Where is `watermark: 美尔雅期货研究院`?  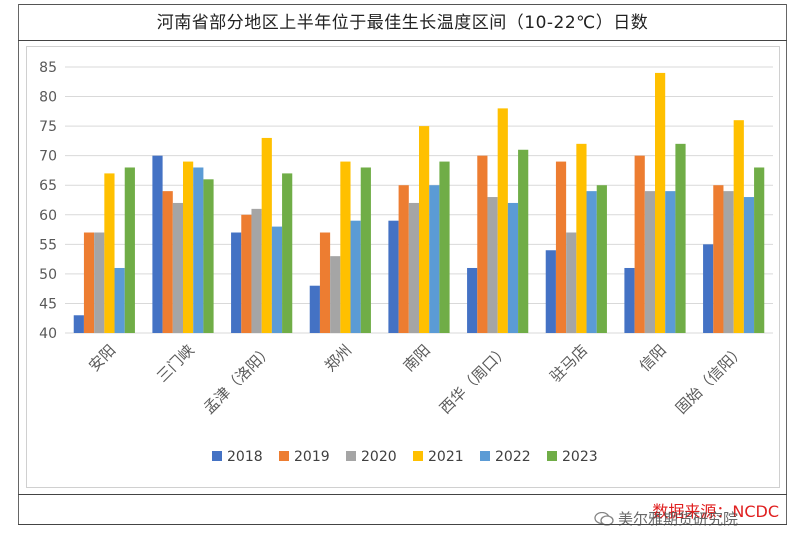
watermark: 美尔雅期货研究院 is located at coordinates (666, 518).